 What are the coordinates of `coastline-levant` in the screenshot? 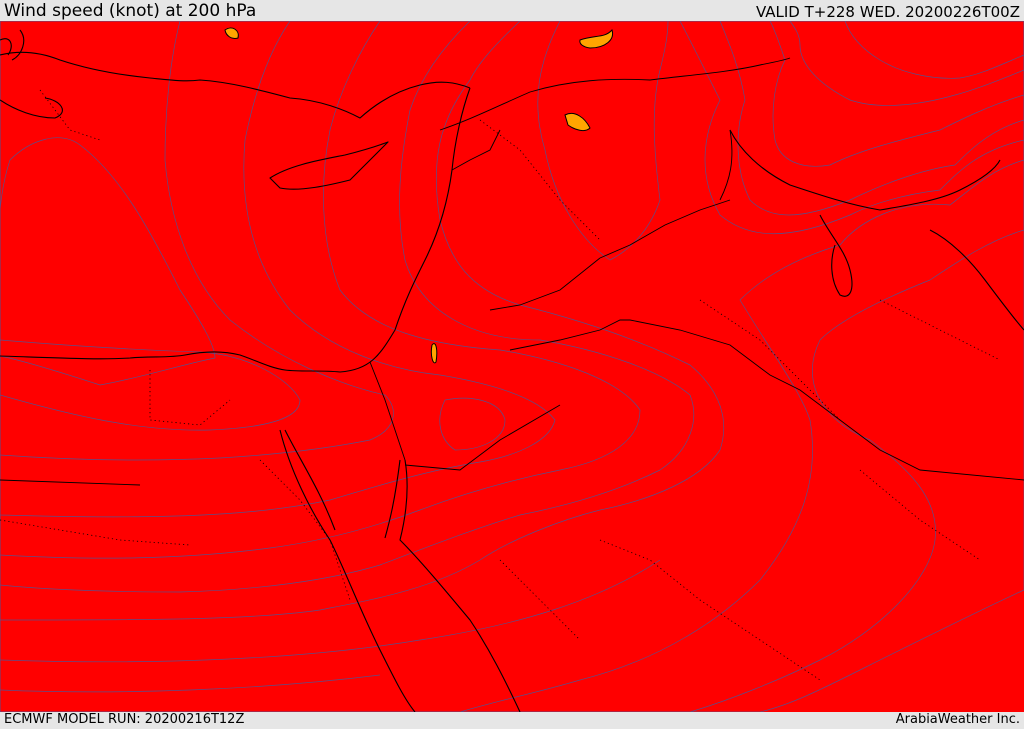 It's located at (405, 230).